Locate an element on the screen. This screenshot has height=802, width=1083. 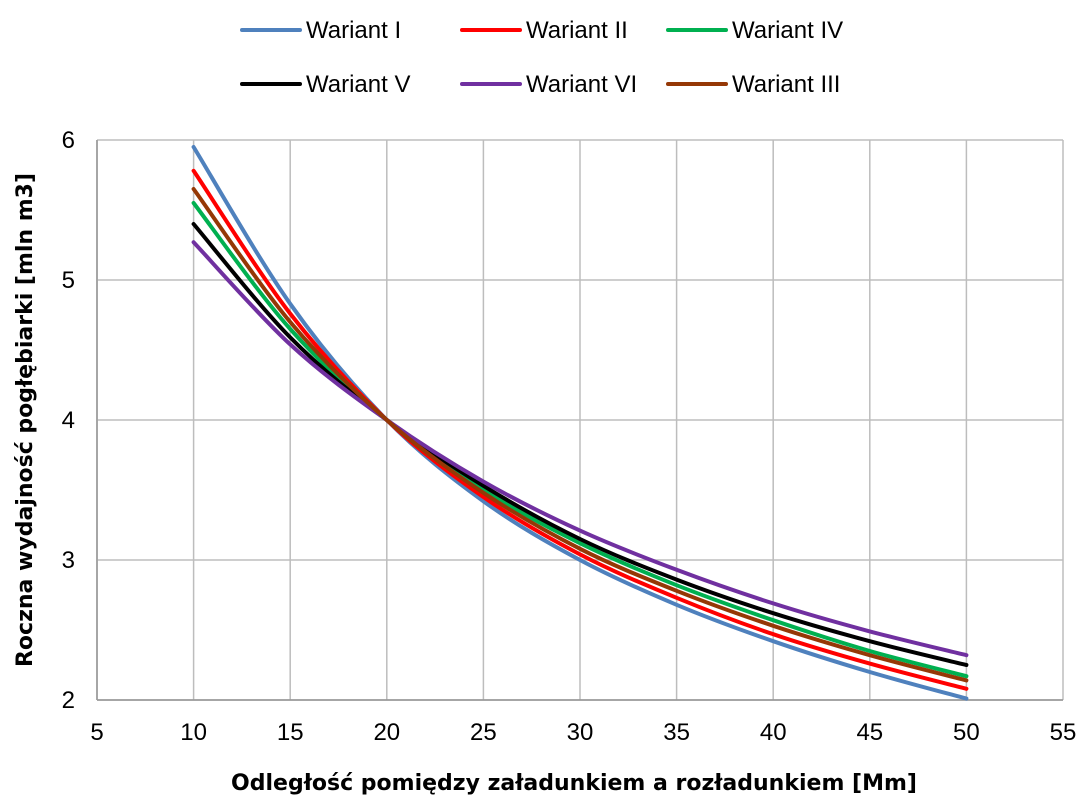
x-tick-label: 10 is located at coordinates (193, 732).